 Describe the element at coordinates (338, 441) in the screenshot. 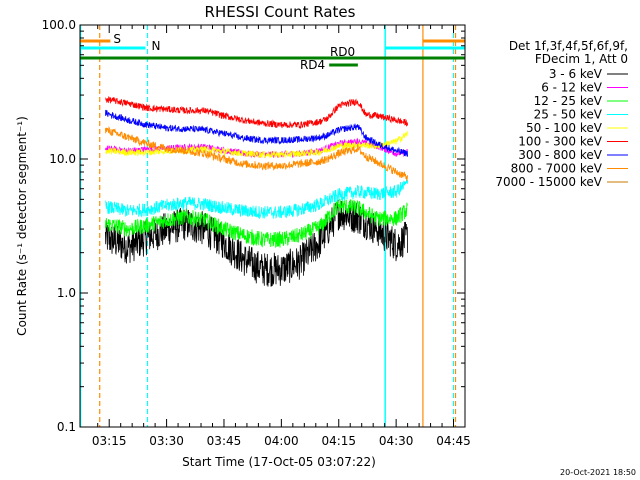

I see `x-tick-label: 04:15` at that location.